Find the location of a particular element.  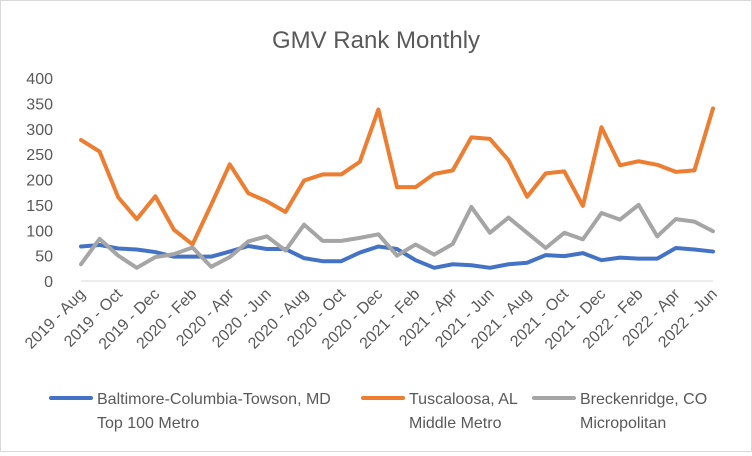

y-tick-label: 100 is located at coordinates (39, 231).